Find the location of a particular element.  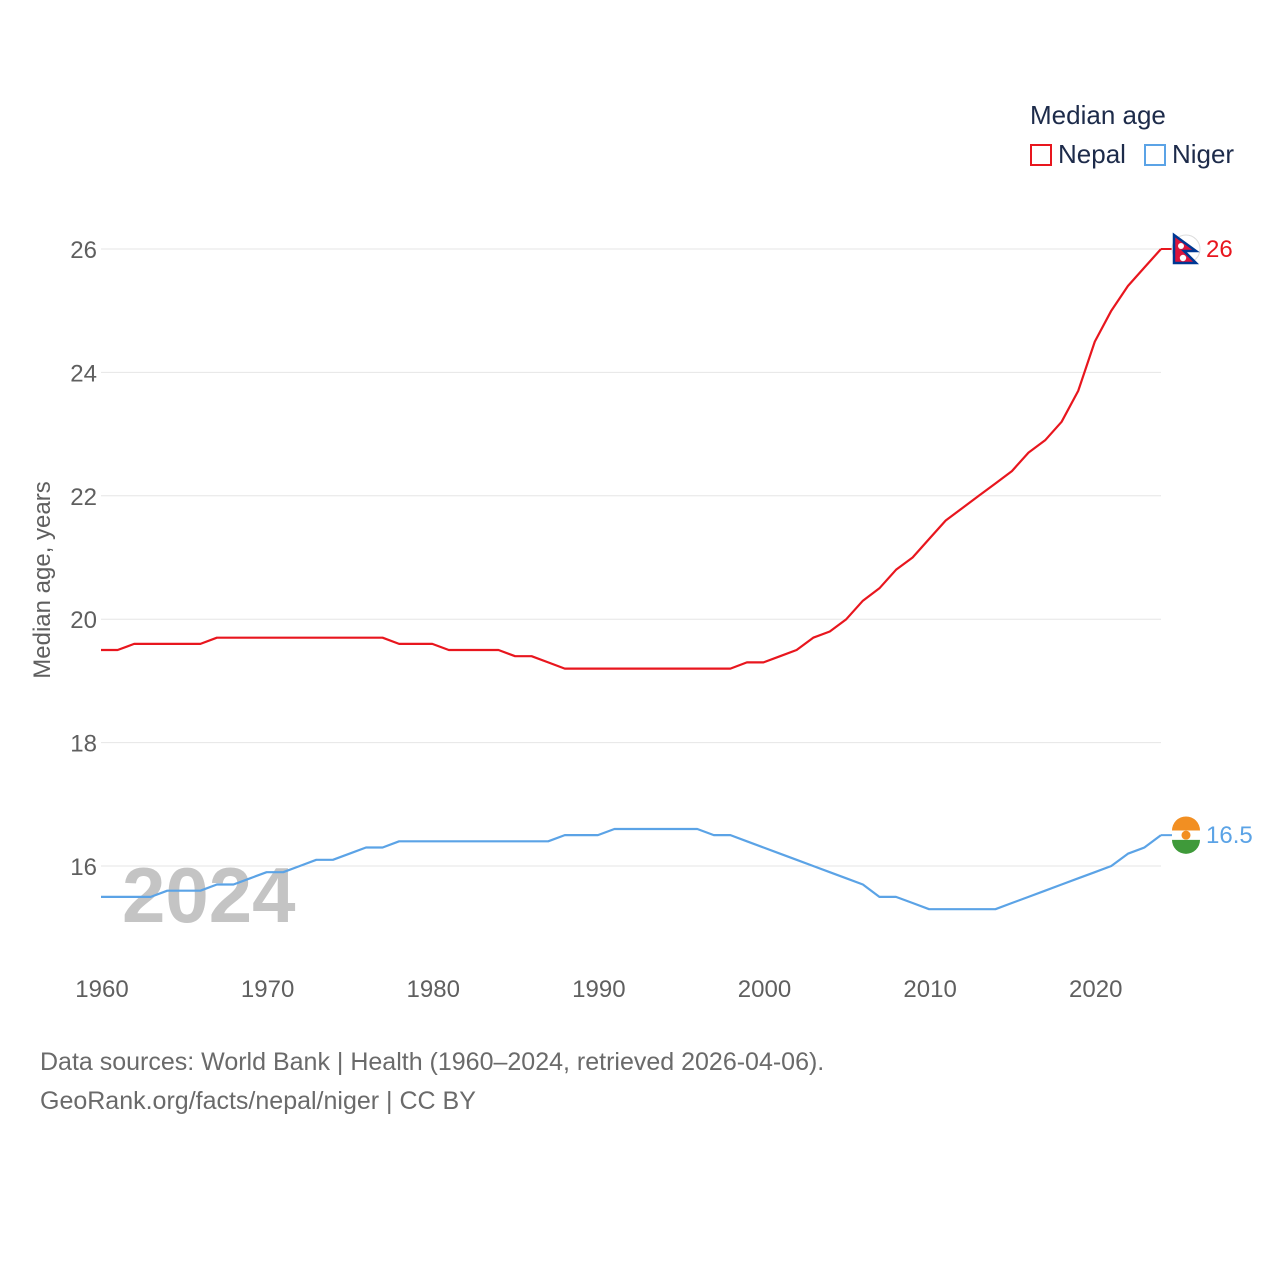

series-line-niger is located at coordinates (631, 869).